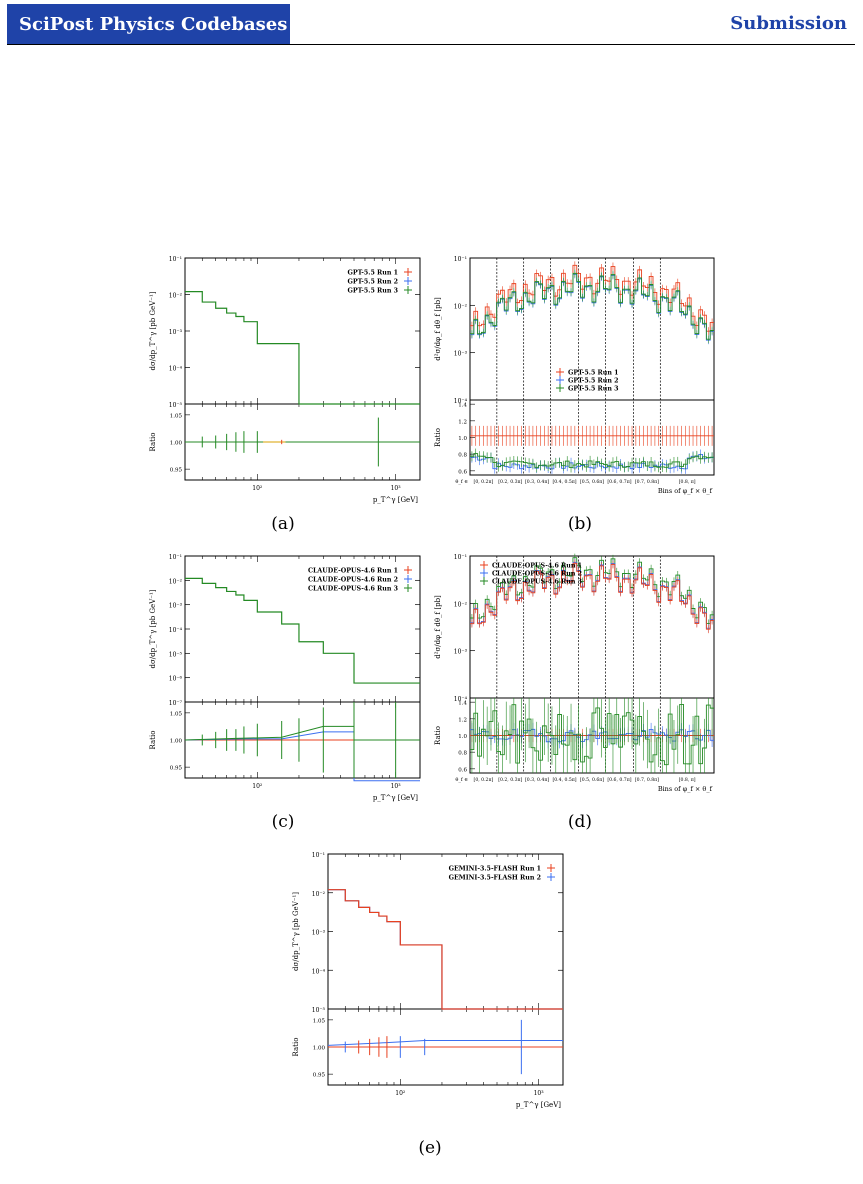 The image size is (863, 1184). Describe the element at coordinates (176, 679) in the screenshot. I see `y-tick-label: 10⁻⁶` at that location.